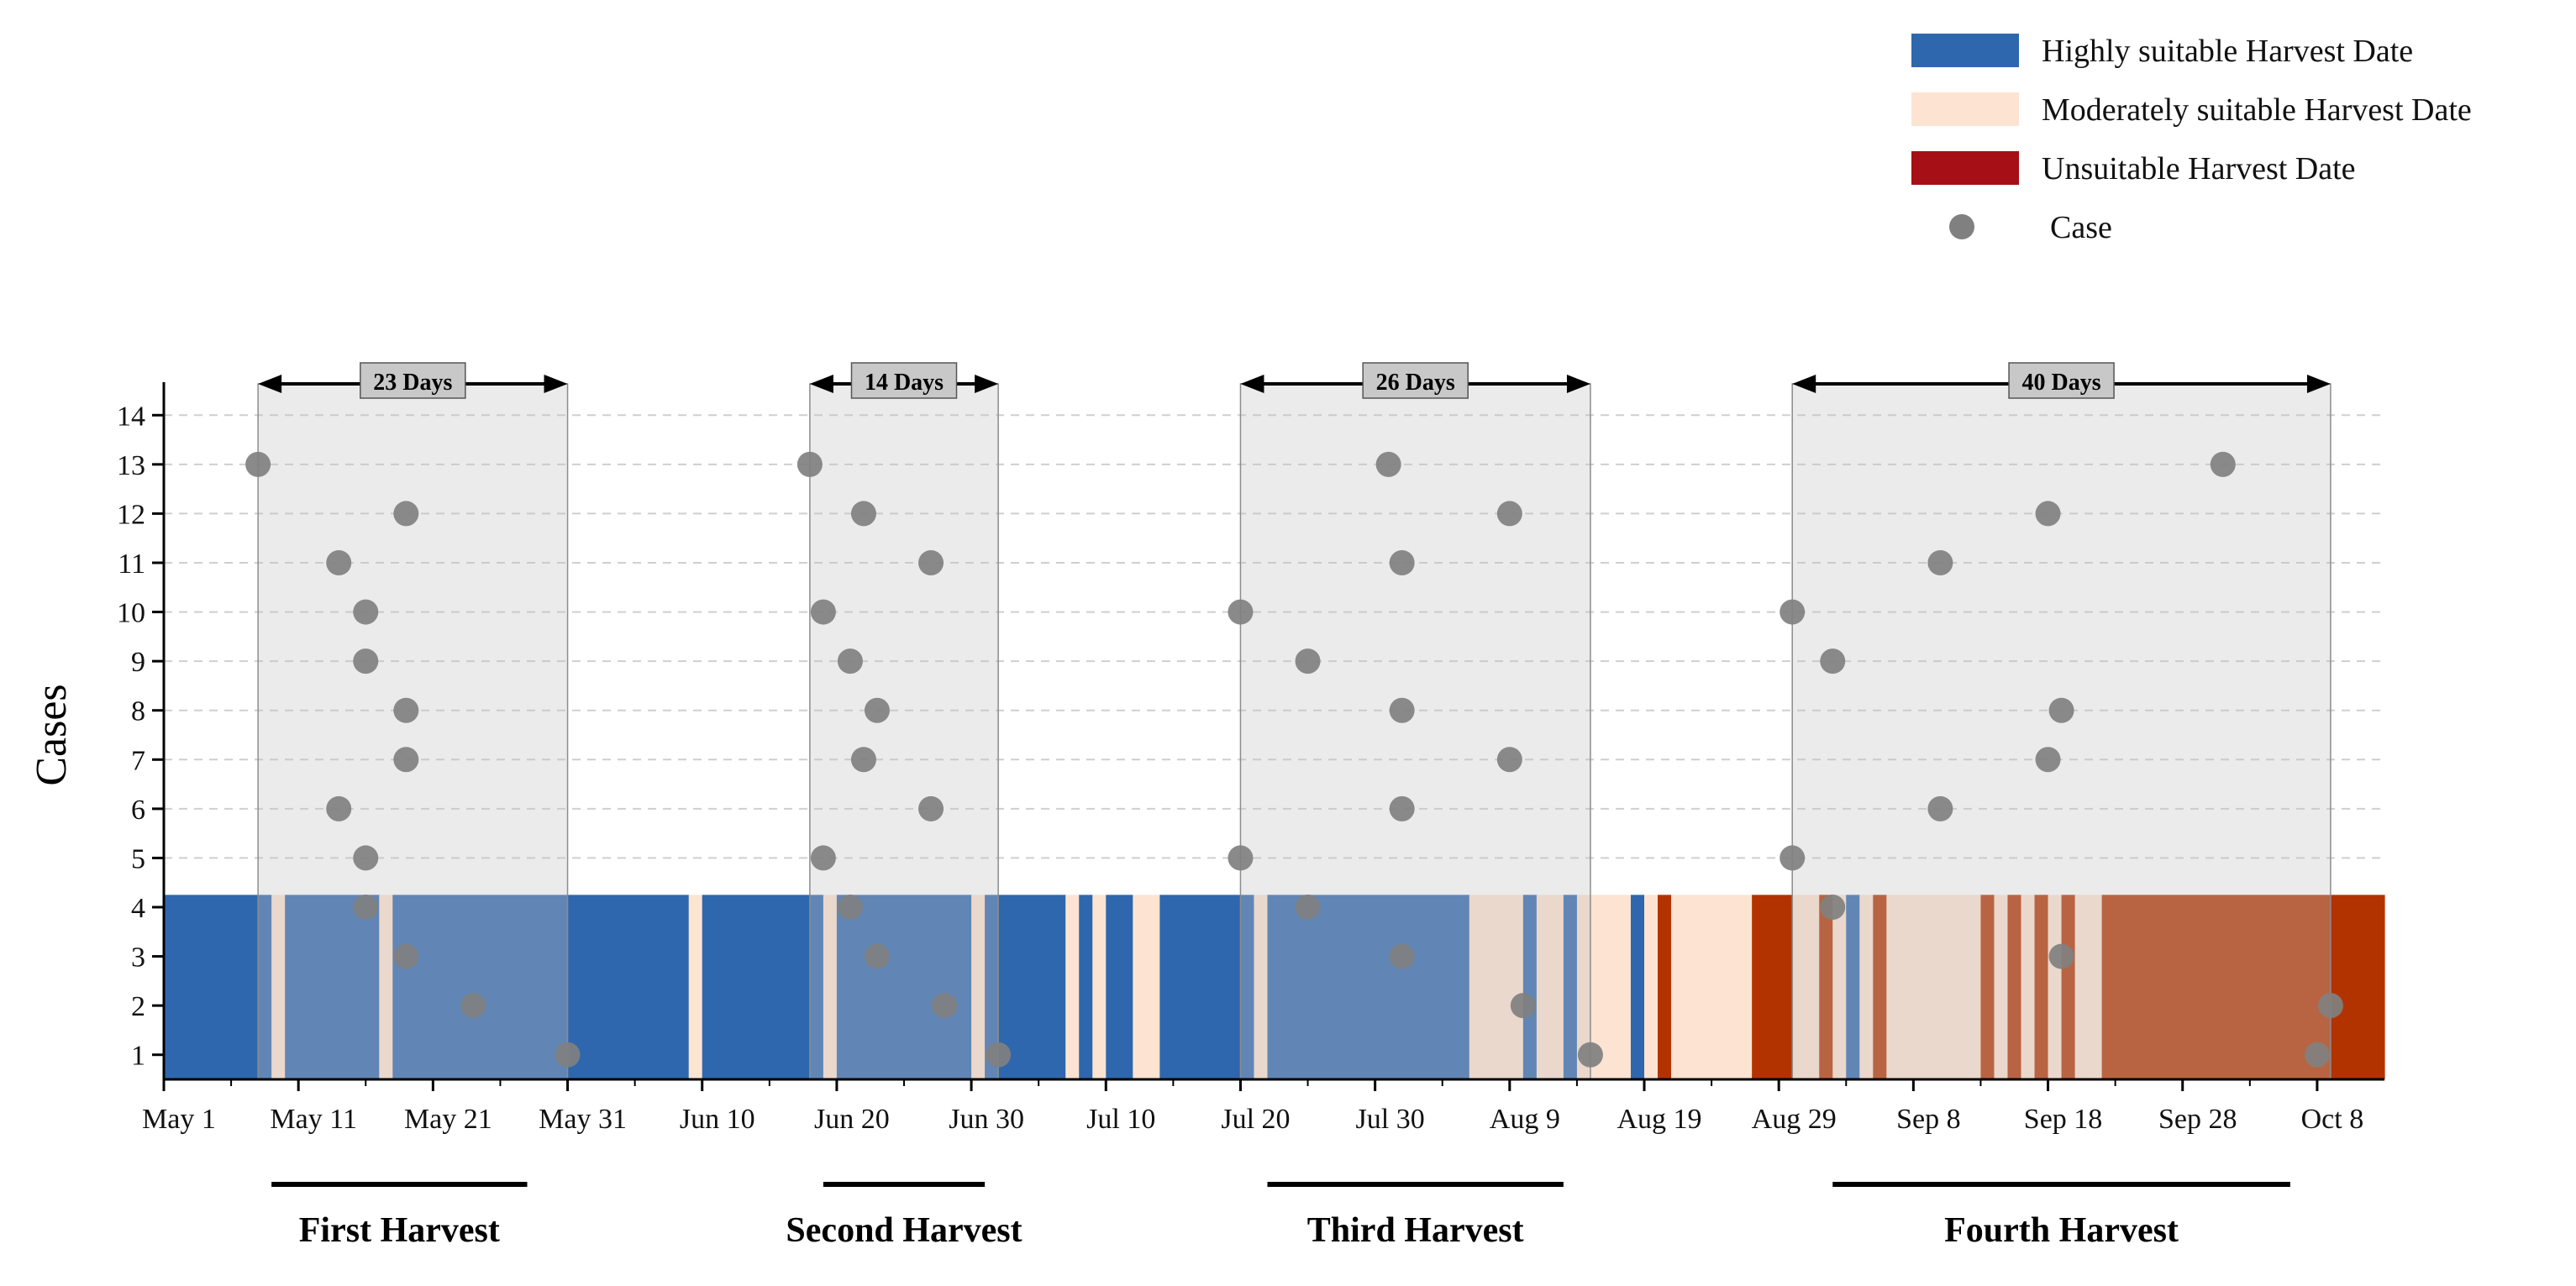 The width and height of the screenshot is (2576, 1286). What do you see at coordinates (1415, 1230) in the screenshot?
I see `harvest-label-3: Third Harvest` at bounding box center [1415, 1230].